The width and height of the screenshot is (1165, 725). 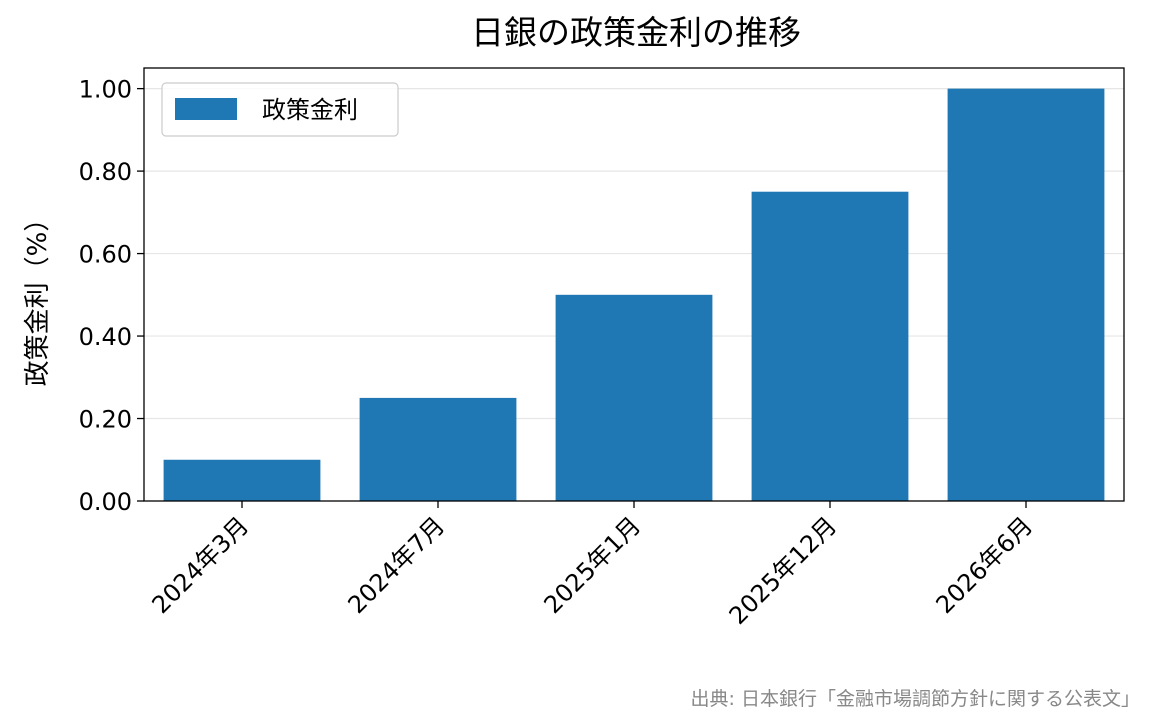 I want to click on legend-swatch, so click(x=206, y=109).